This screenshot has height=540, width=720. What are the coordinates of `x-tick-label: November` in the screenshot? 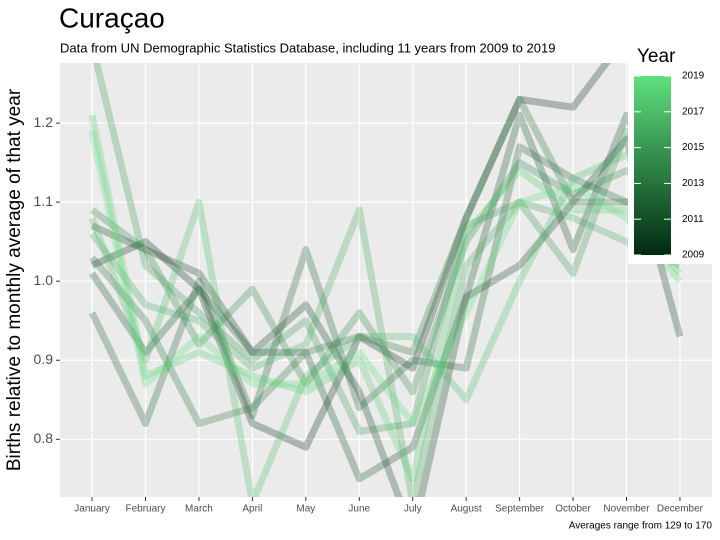 It's located at (626, 509).